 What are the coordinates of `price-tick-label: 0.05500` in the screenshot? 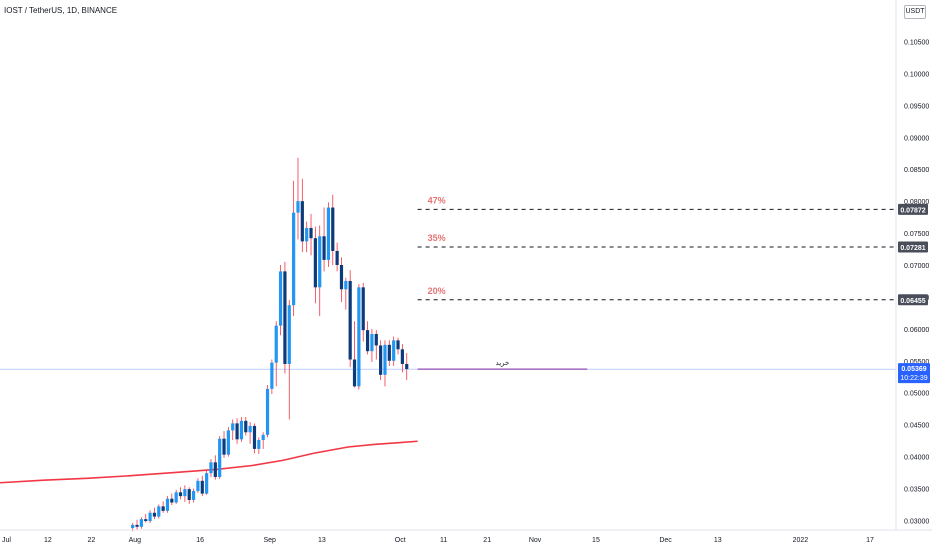 It's located at (916, 362).